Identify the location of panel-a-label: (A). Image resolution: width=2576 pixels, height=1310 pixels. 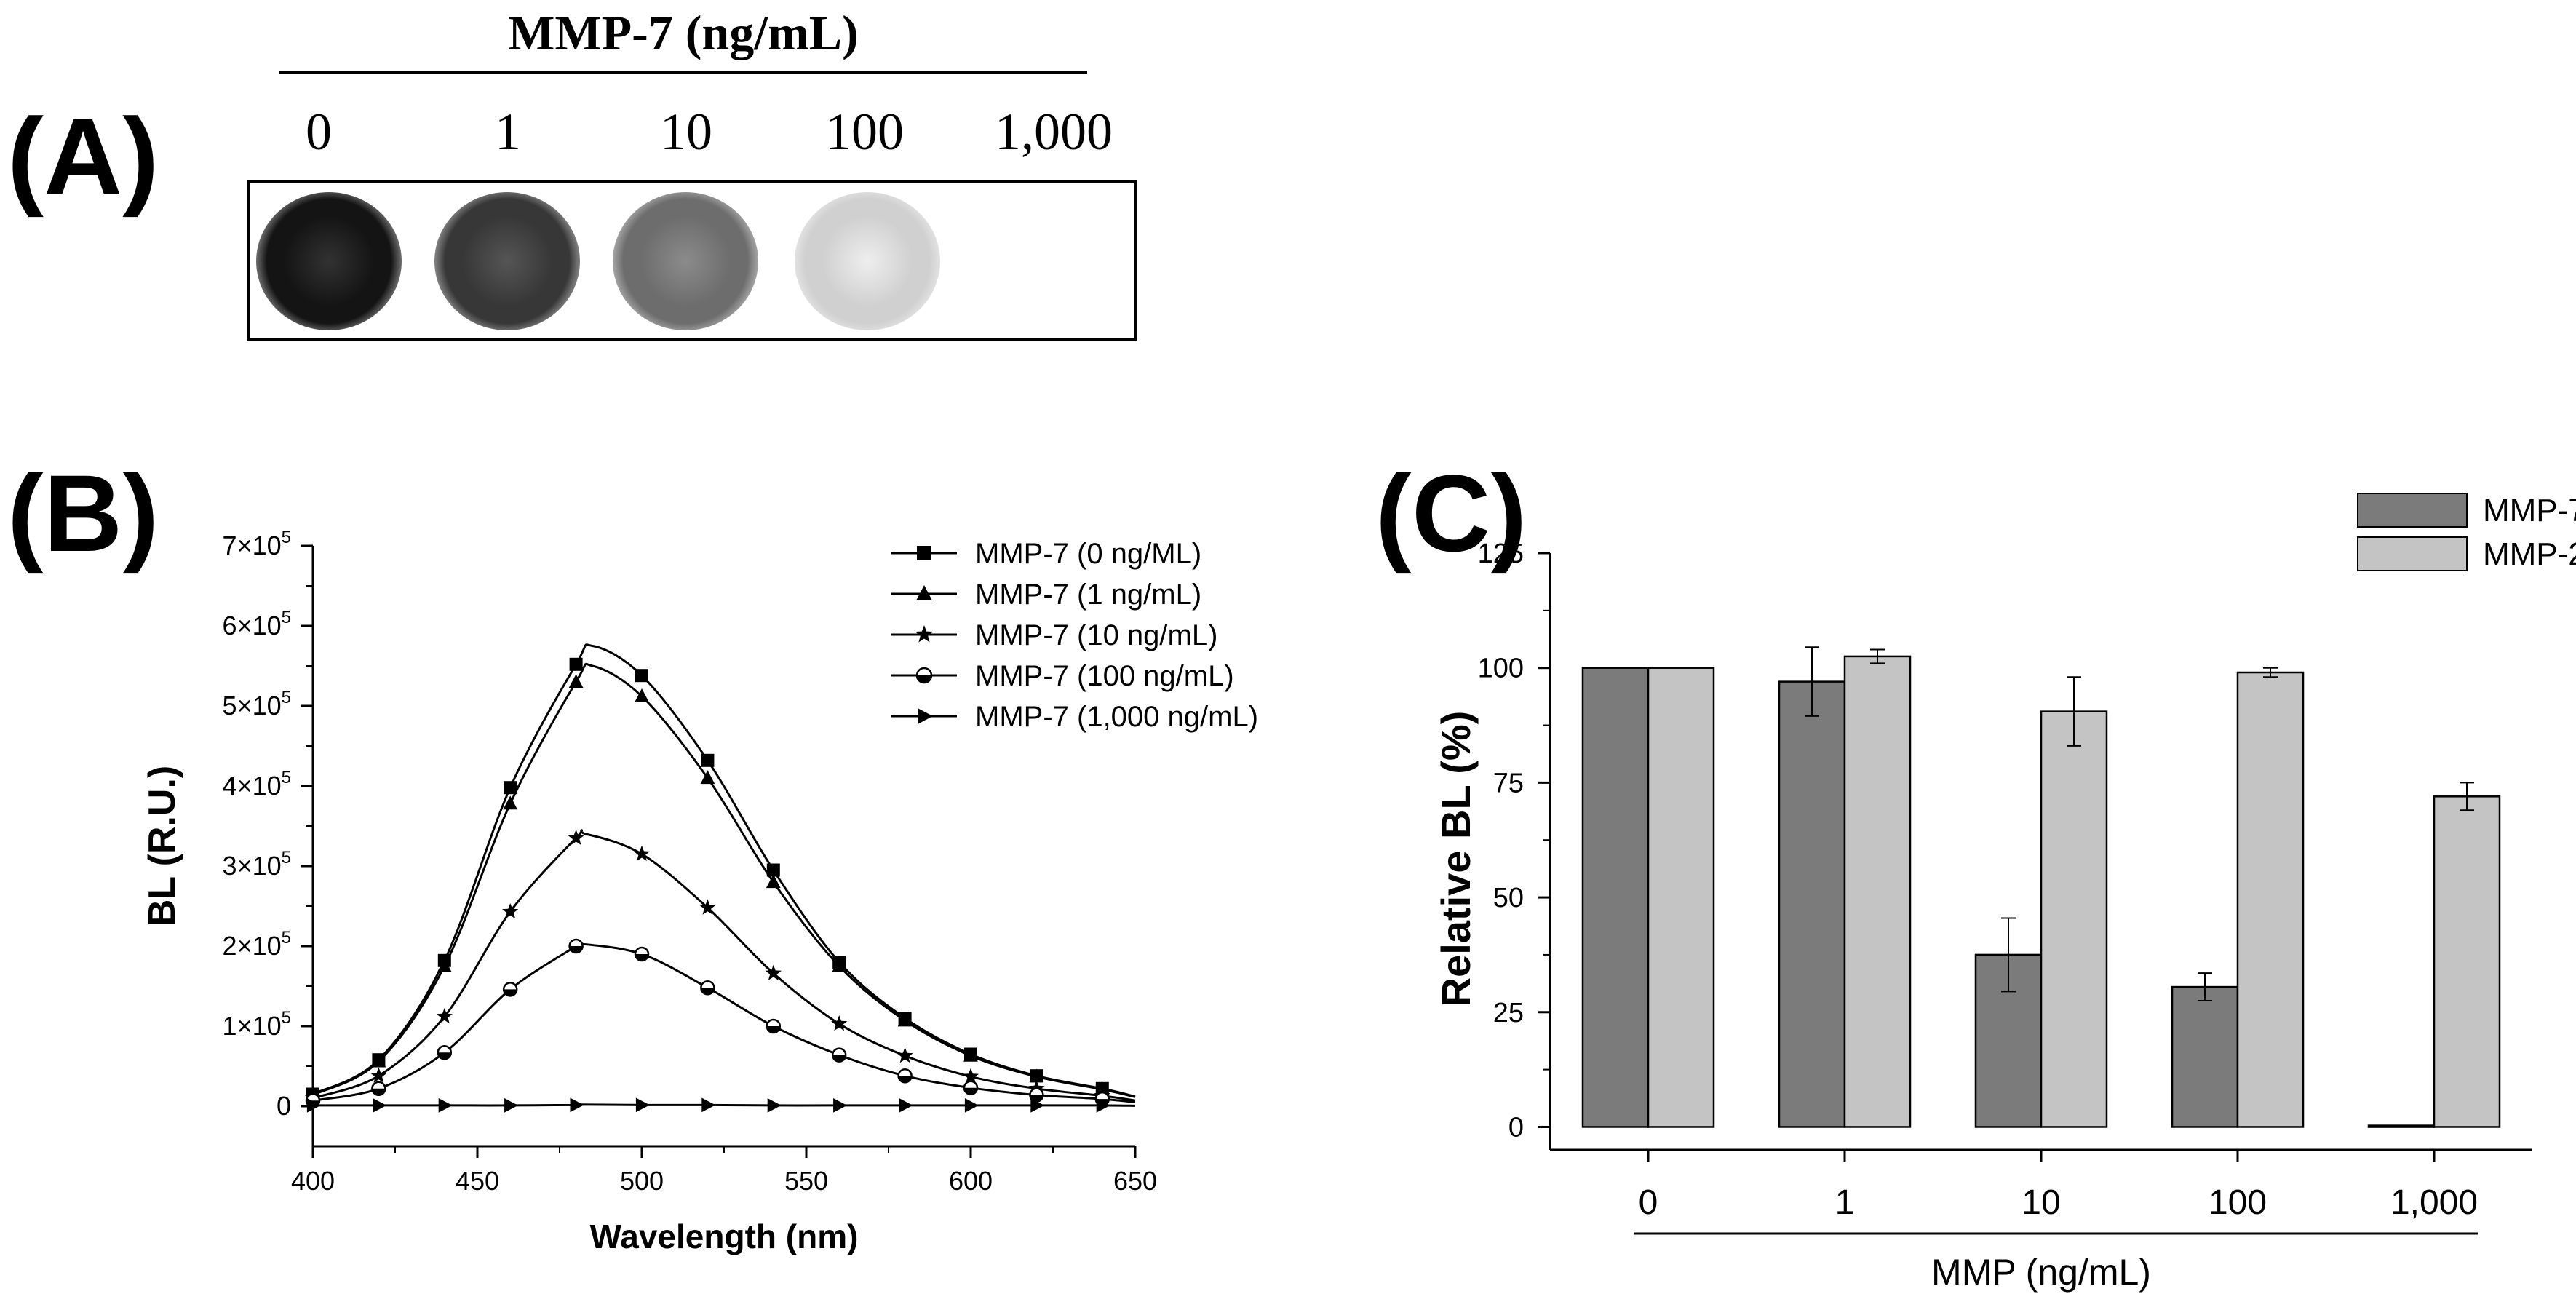
(83, 156).